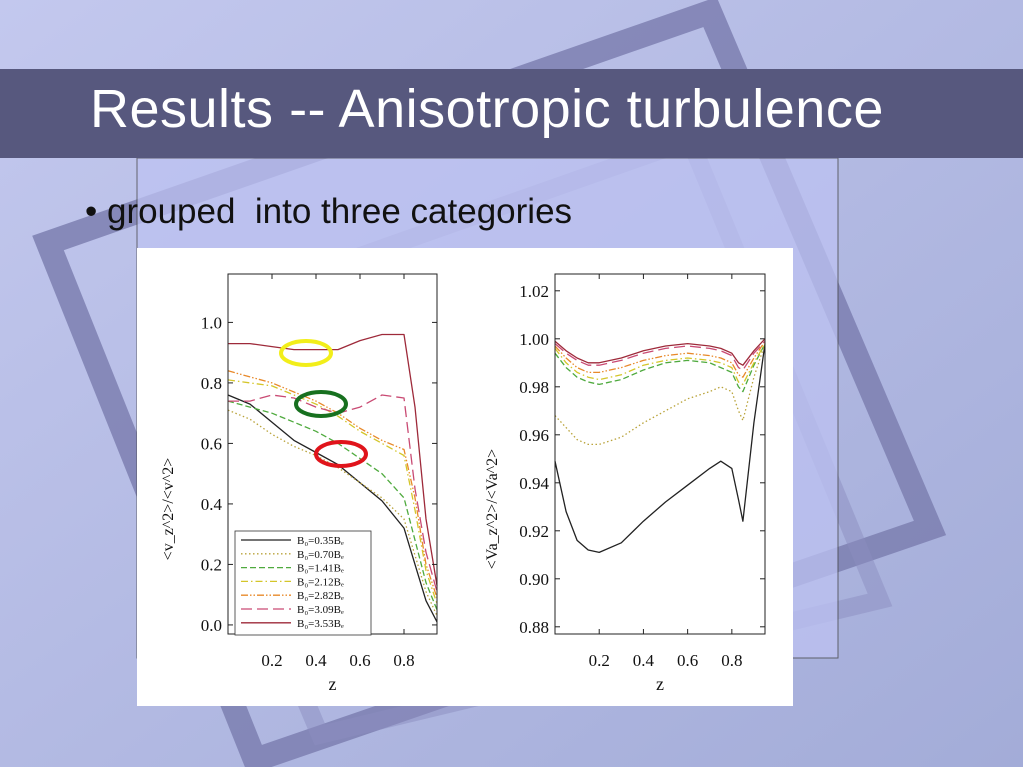 The image size is (1023, 767). I want to click on y-tick-label: 0.96, so click(534, 435).